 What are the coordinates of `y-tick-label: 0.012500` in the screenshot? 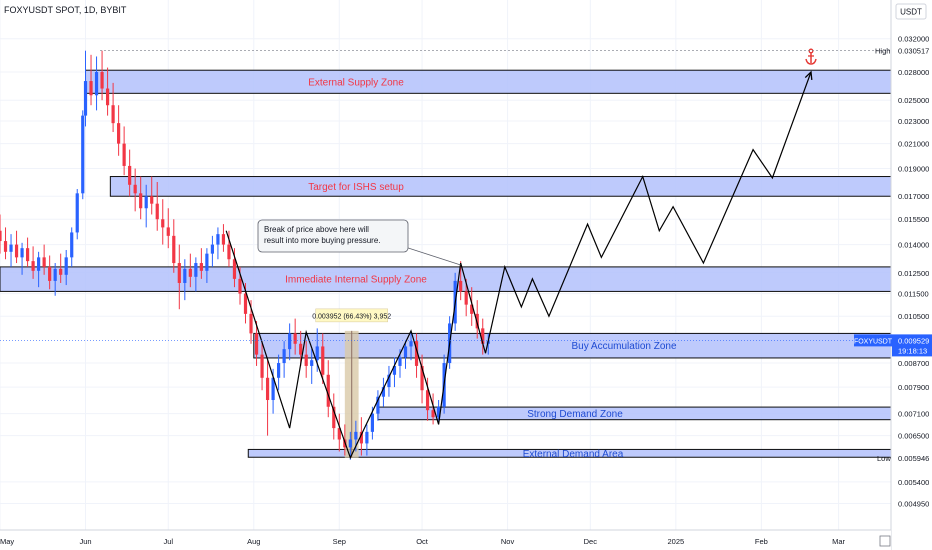 It's located at (913, 273).